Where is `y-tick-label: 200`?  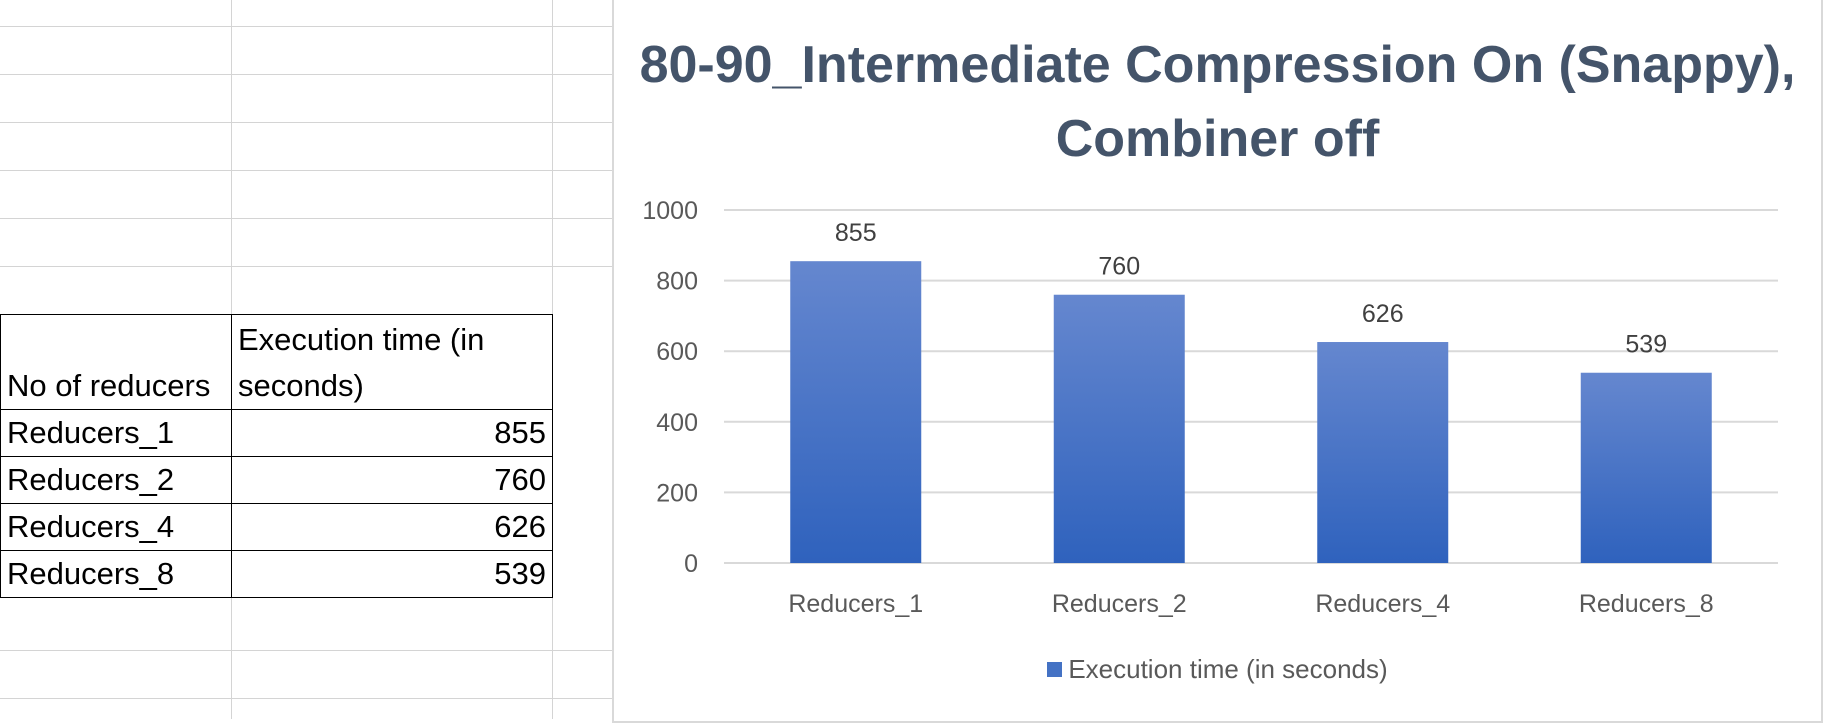
y-tick-label: 200 is located at coordinates (677, 493).